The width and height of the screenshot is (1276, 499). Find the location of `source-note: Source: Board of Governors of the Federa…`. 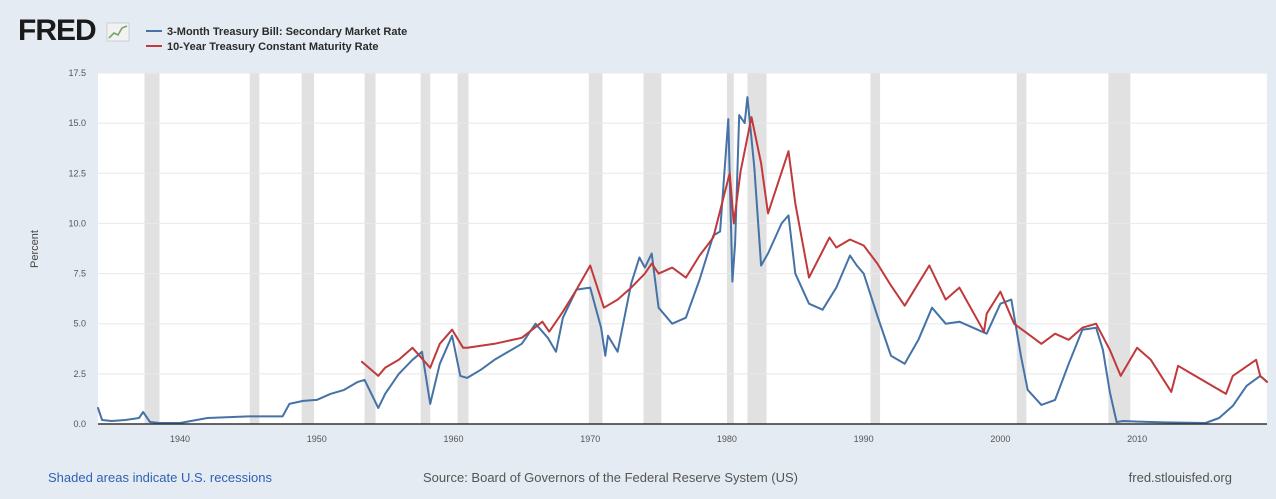

source-note: Source: Board of Governors of the Federa… is located at coordinates (610, 477).